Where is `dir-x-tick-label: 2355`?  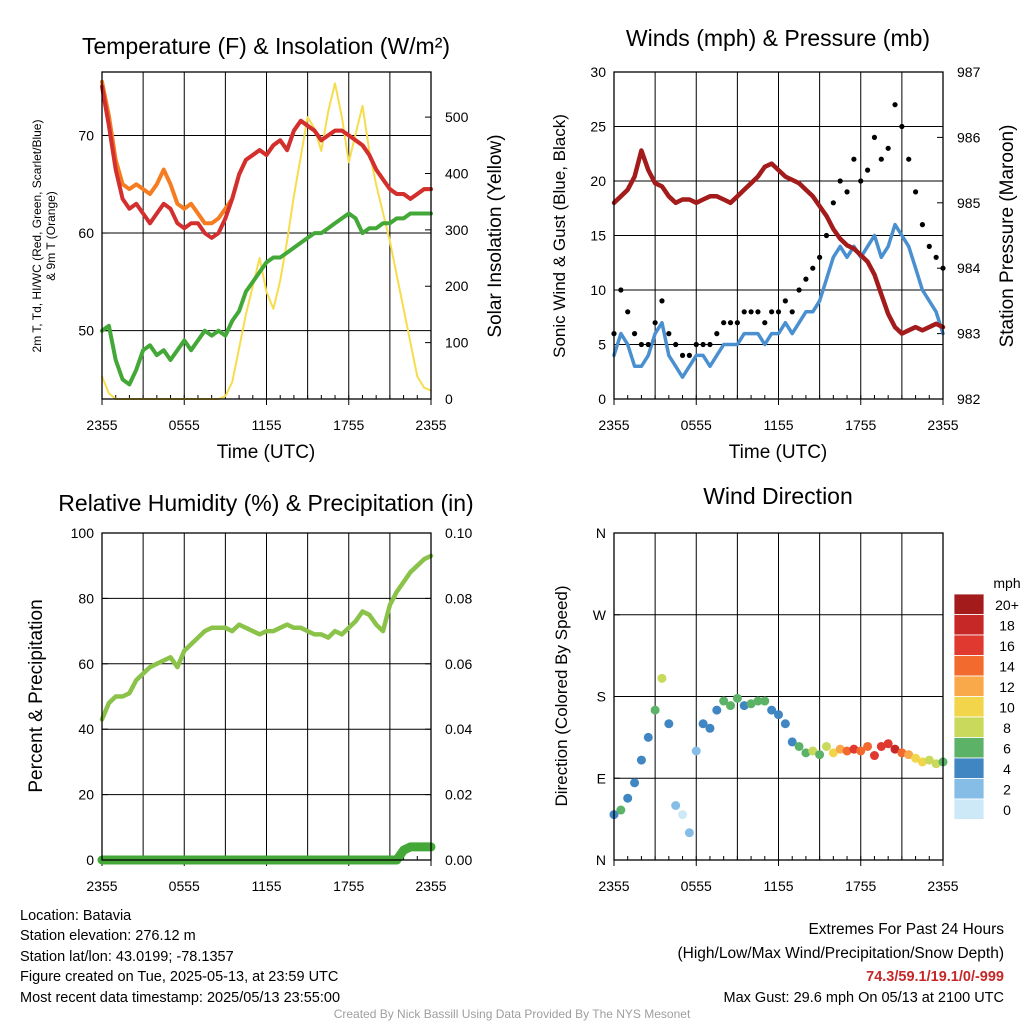 dir-x-tick-label: 2355 is located at coordinates (613, 886).